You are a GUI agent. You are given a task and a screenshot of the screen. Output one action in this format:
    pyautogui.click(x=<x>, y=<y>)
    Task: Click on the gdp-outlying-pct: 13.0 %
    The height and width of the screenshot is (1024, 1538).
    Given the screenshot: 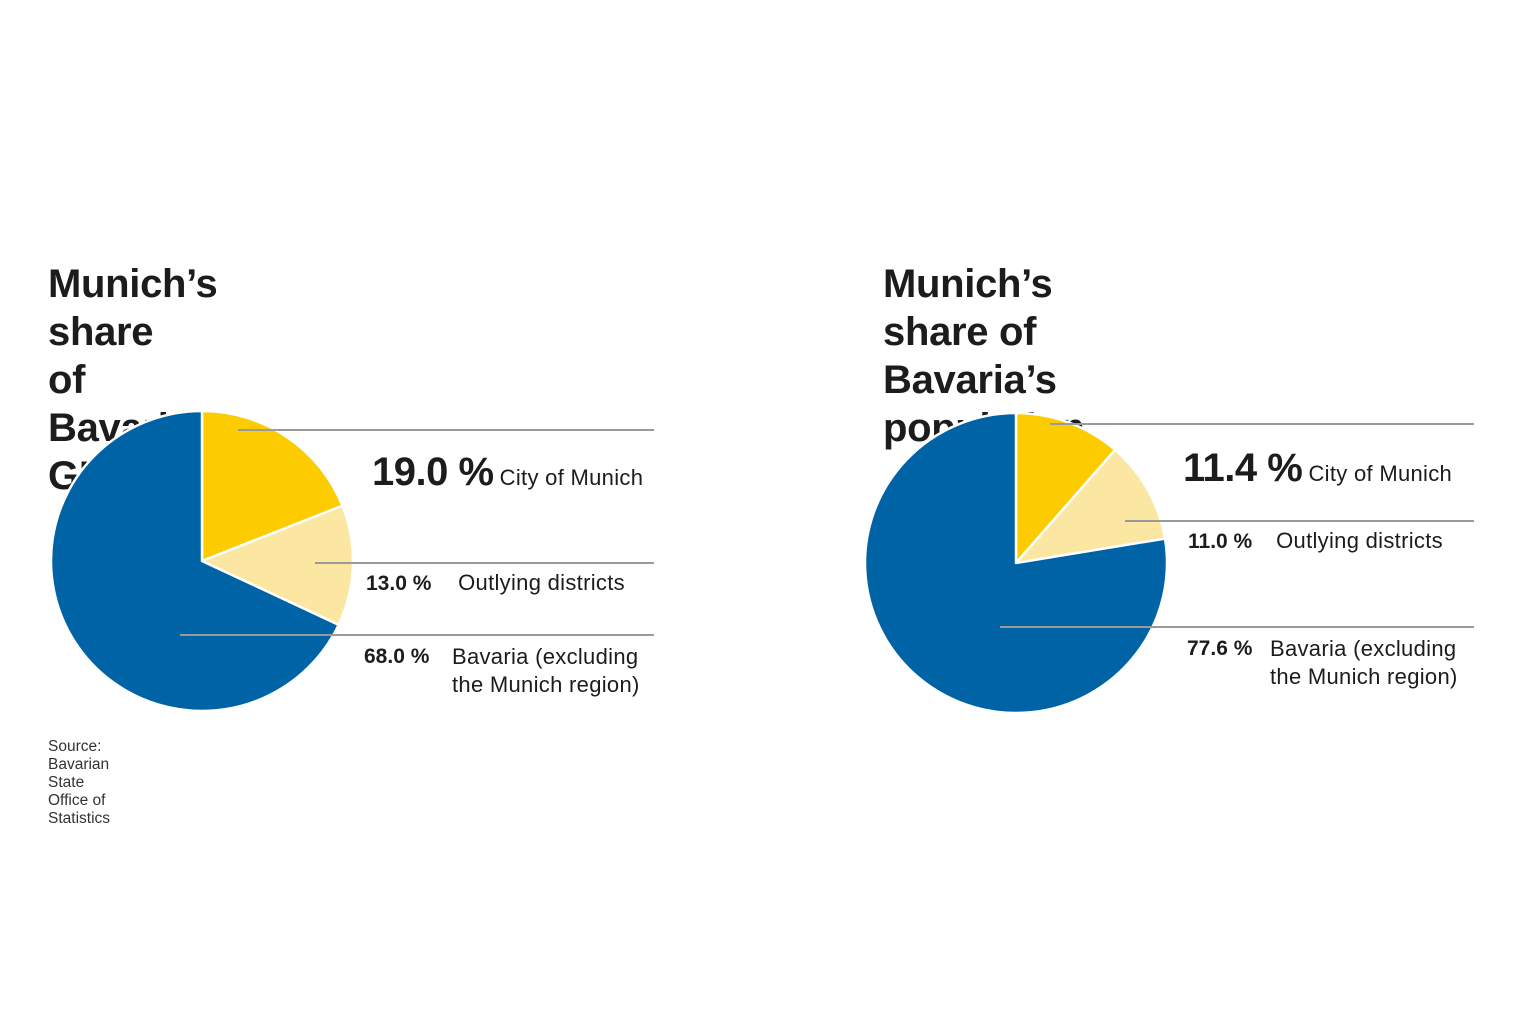 What is the action you would take?
    pyautogui.click(x=399, y=583)
    